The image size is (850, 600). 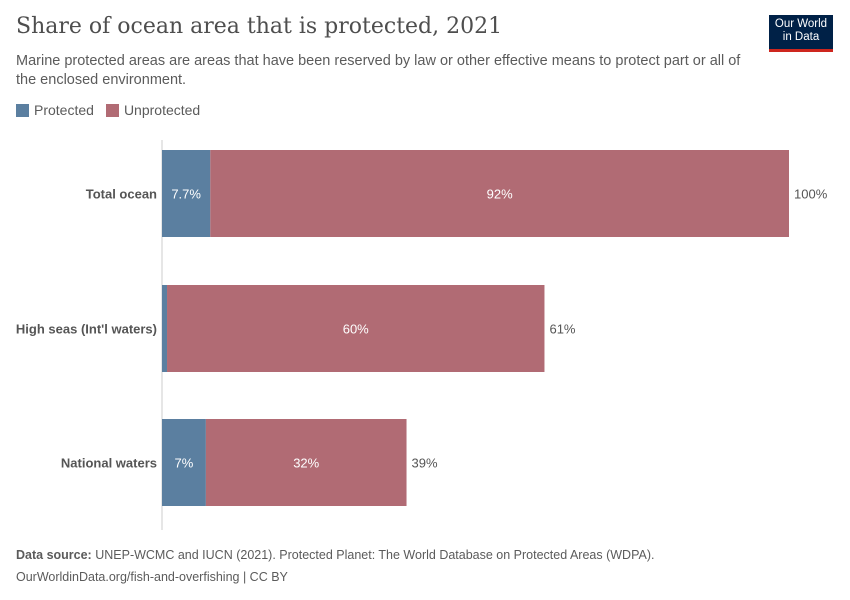 I want to click on data-label: 32%, so click(x=306, y=463).